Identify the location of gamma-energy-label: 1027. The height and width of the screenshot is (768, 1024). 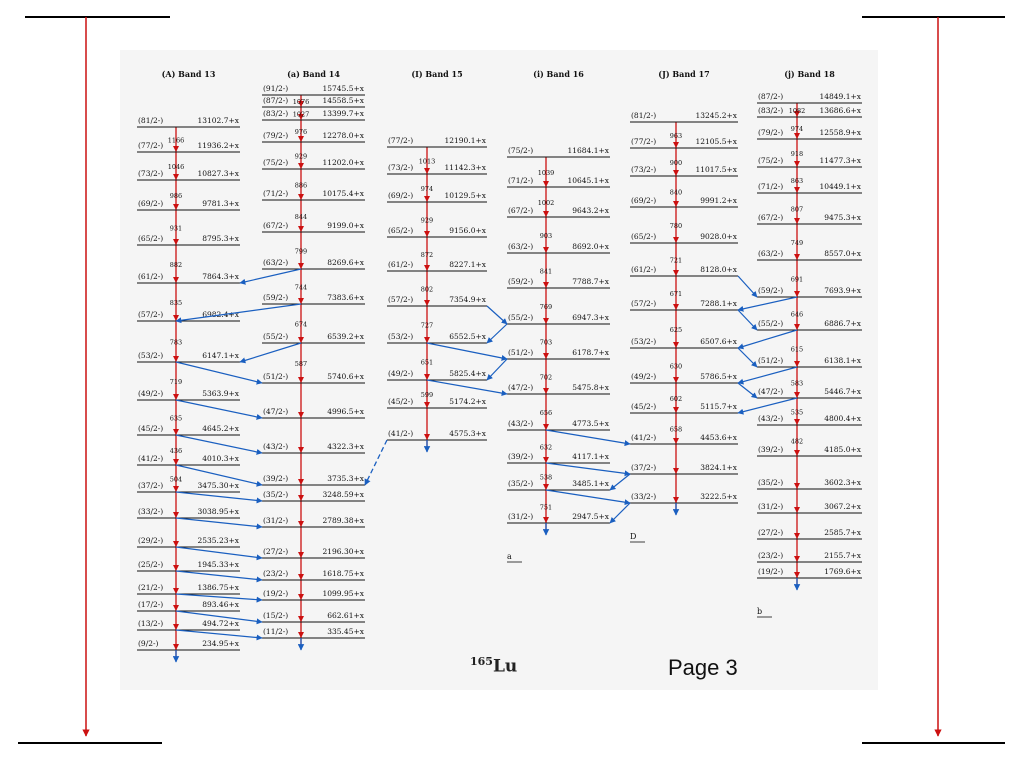
(301, 115).